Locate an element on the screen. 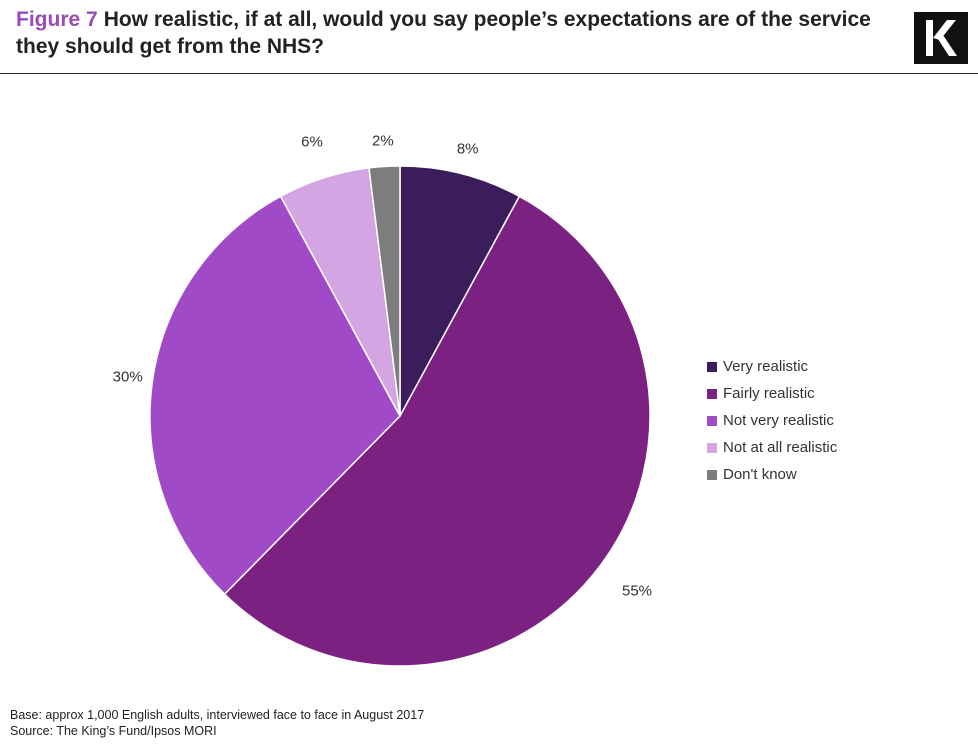  slice-label-not-very-realistic: 30% is located at coordinates (128, 377).